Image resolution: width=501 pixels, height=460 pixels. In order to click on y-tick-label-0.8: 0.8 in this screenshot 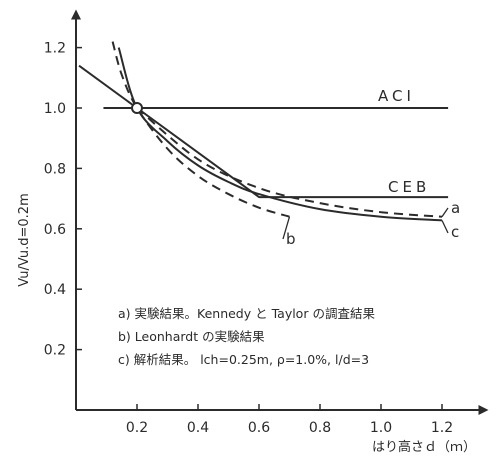, I will do `click(55, 169)`.